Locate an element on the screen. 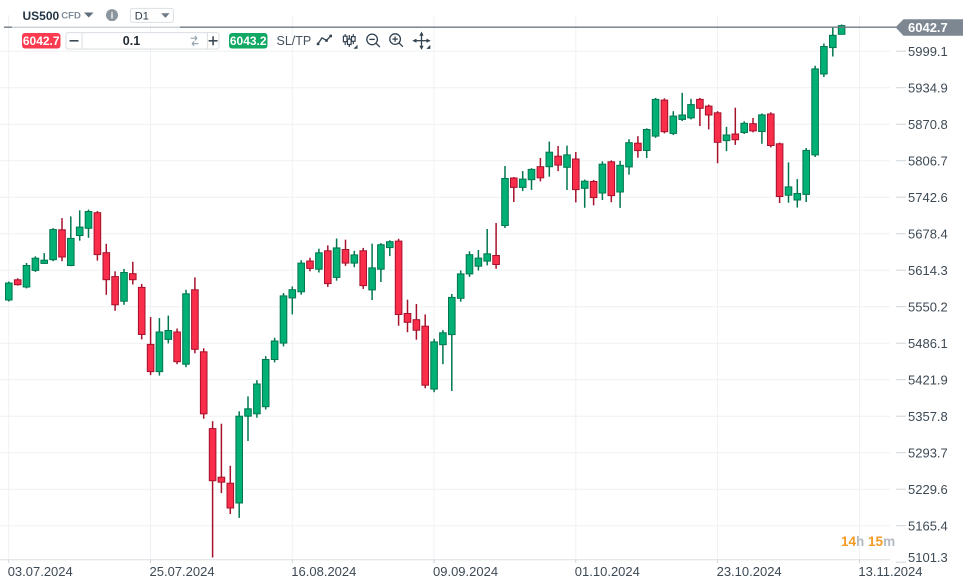 The image size is (963, 585). svg-text: 5870.8 is located at coordinates (928, 124).